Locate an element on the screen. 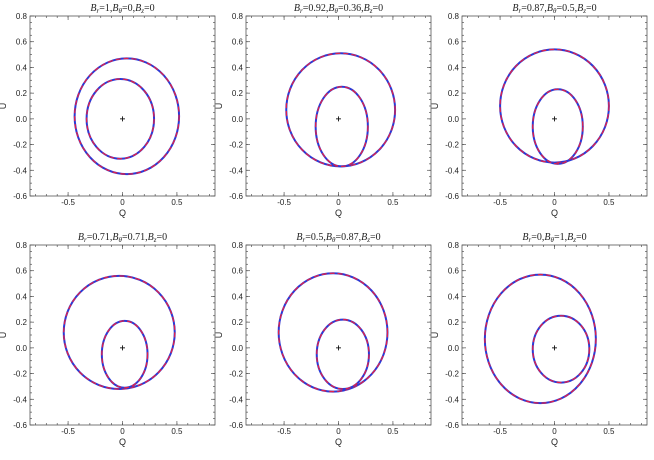  panel-title: Br=0.71,Bθ=0.71,Bz=0 is located at coordinates (122, 238).